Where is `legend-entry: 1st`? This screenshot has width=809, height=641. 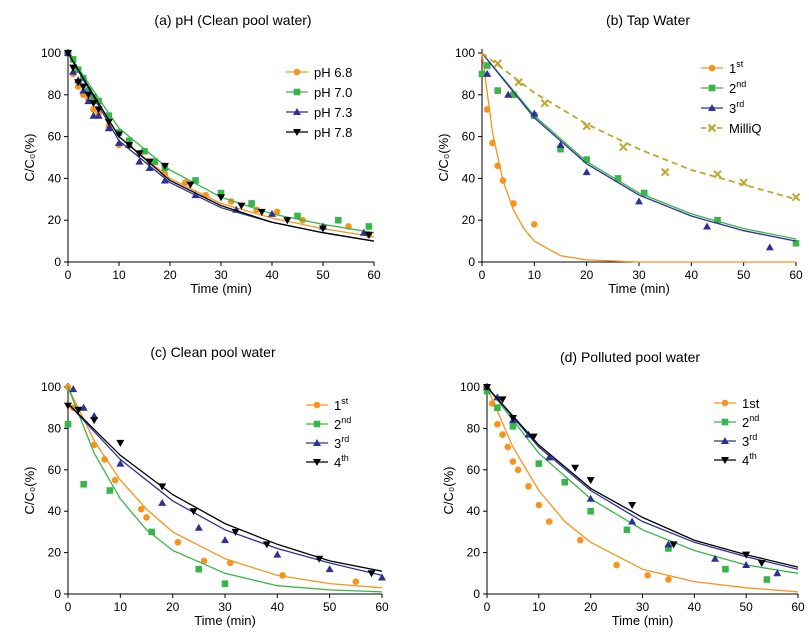 legend-entry: 1st is located at coordinates (722, 67).